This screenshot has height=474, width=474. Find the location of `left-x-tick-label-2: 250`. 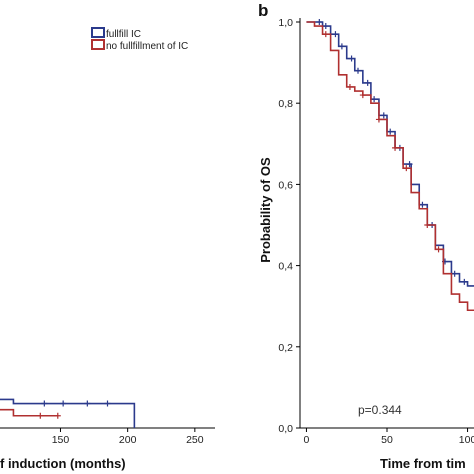

left-x-tick-label-2: 250 is located at coordinates (195, 440).